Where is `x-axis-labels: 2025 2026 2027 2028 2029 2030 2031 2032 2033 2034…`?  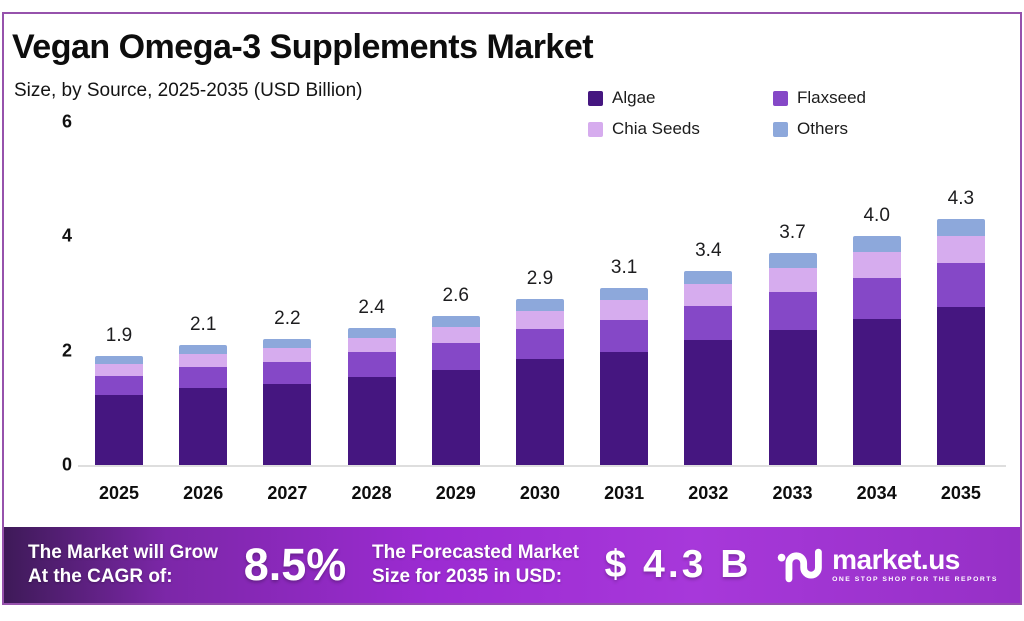
x-axis-labels: 2025 2026 2027 2028 2029 2030 2031 2032 2033 2034… is located at coordinates (540, 493).